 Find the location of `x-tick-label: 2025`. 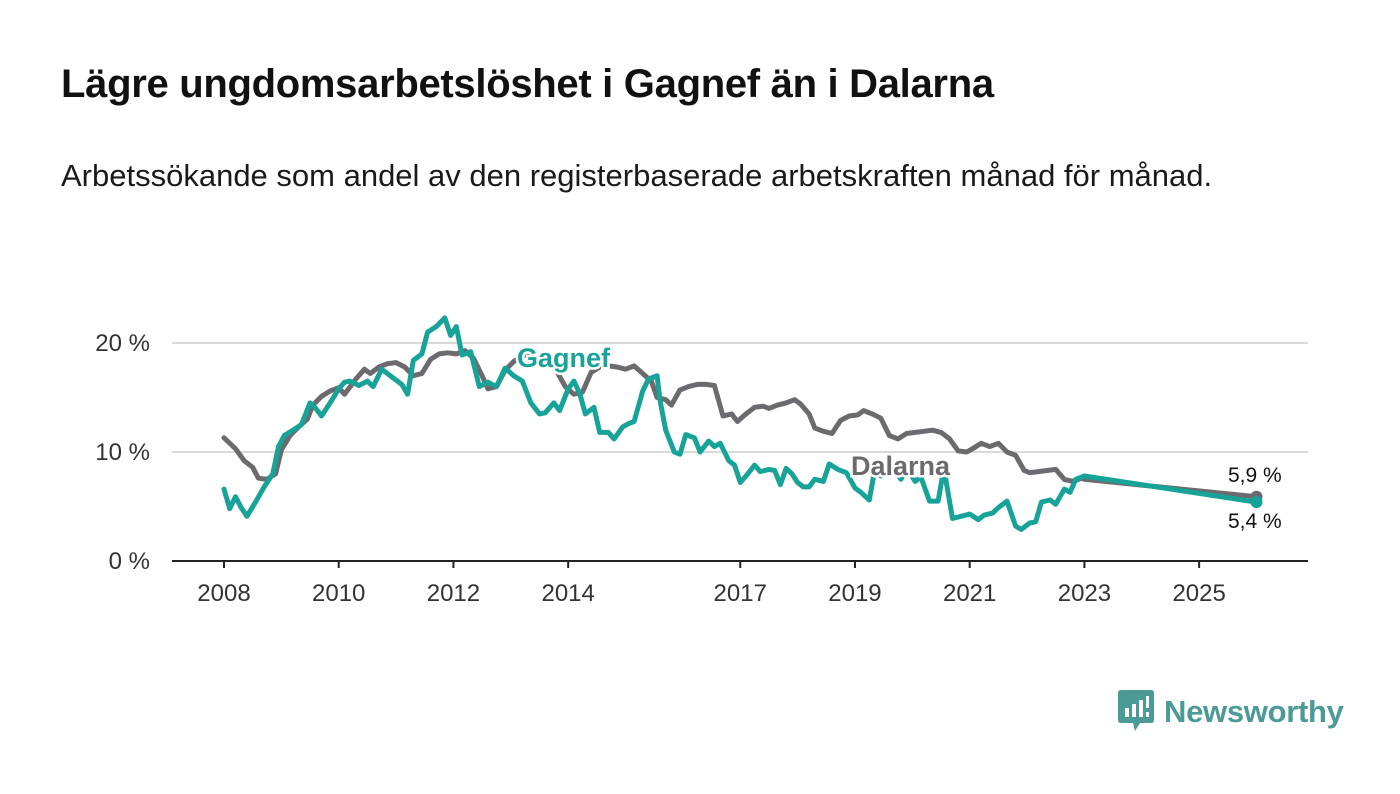

x-tick-label: 2025 is located at coordinates (1198, 593).